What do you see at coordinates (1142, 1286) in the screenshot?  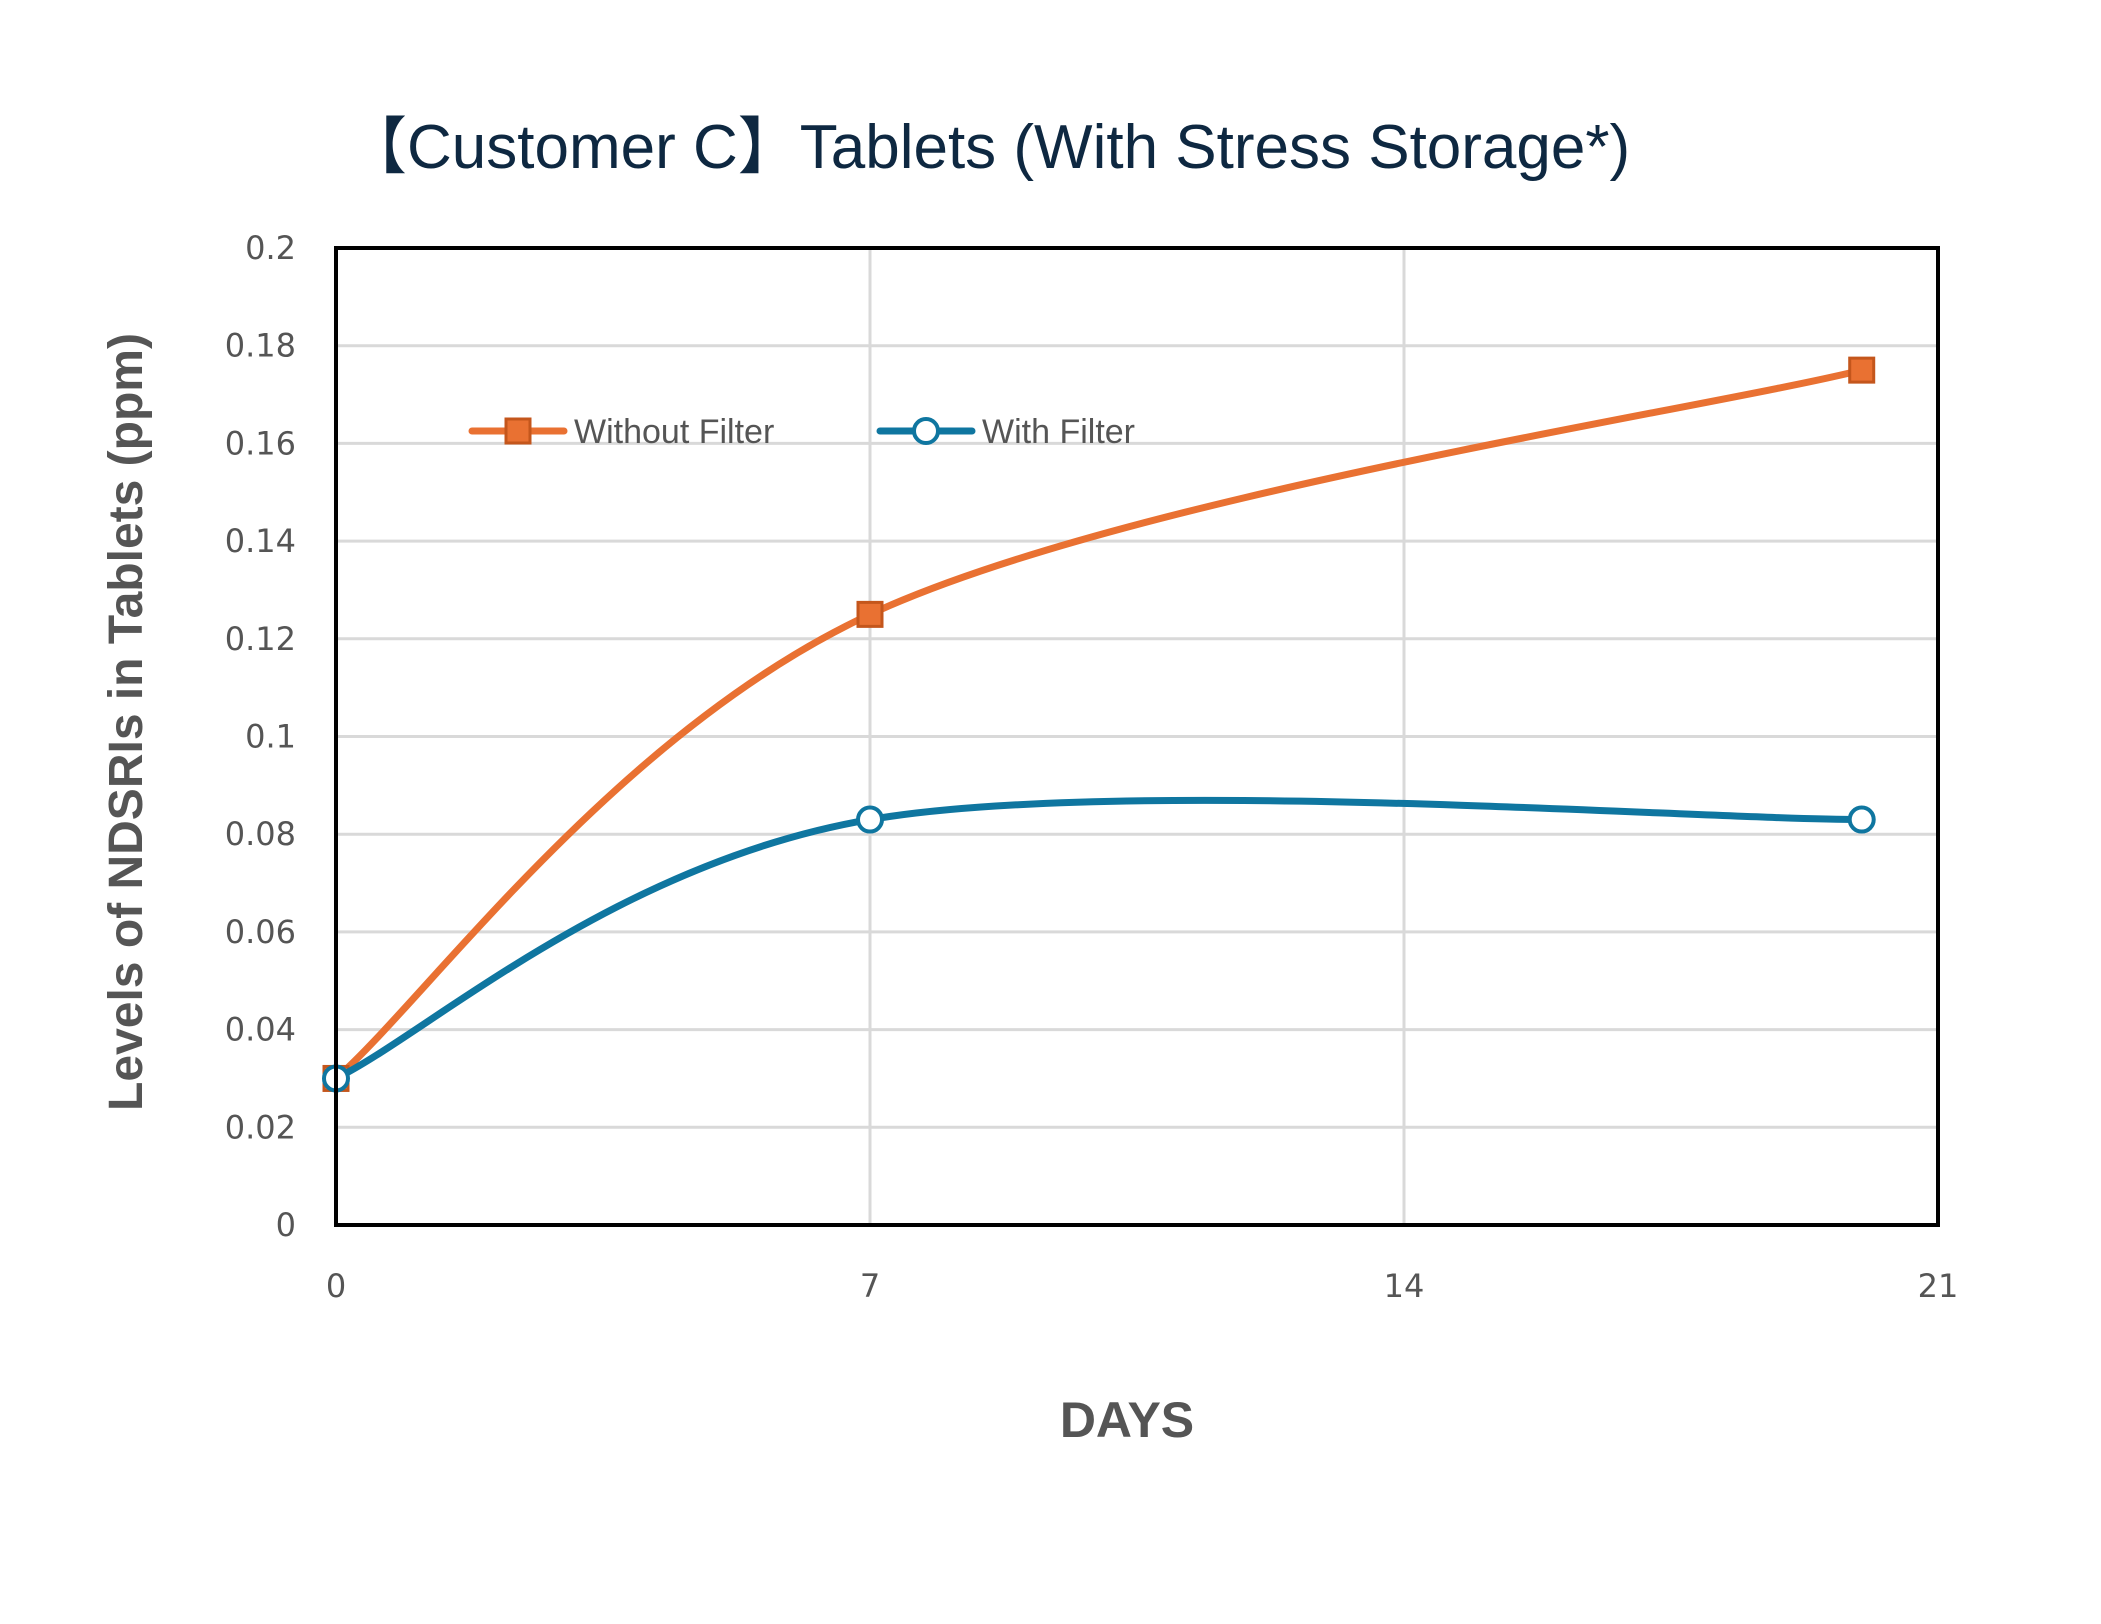 I see `x-axis-ticks: 0 7 14 21` at bounding box center [1142, 1286].